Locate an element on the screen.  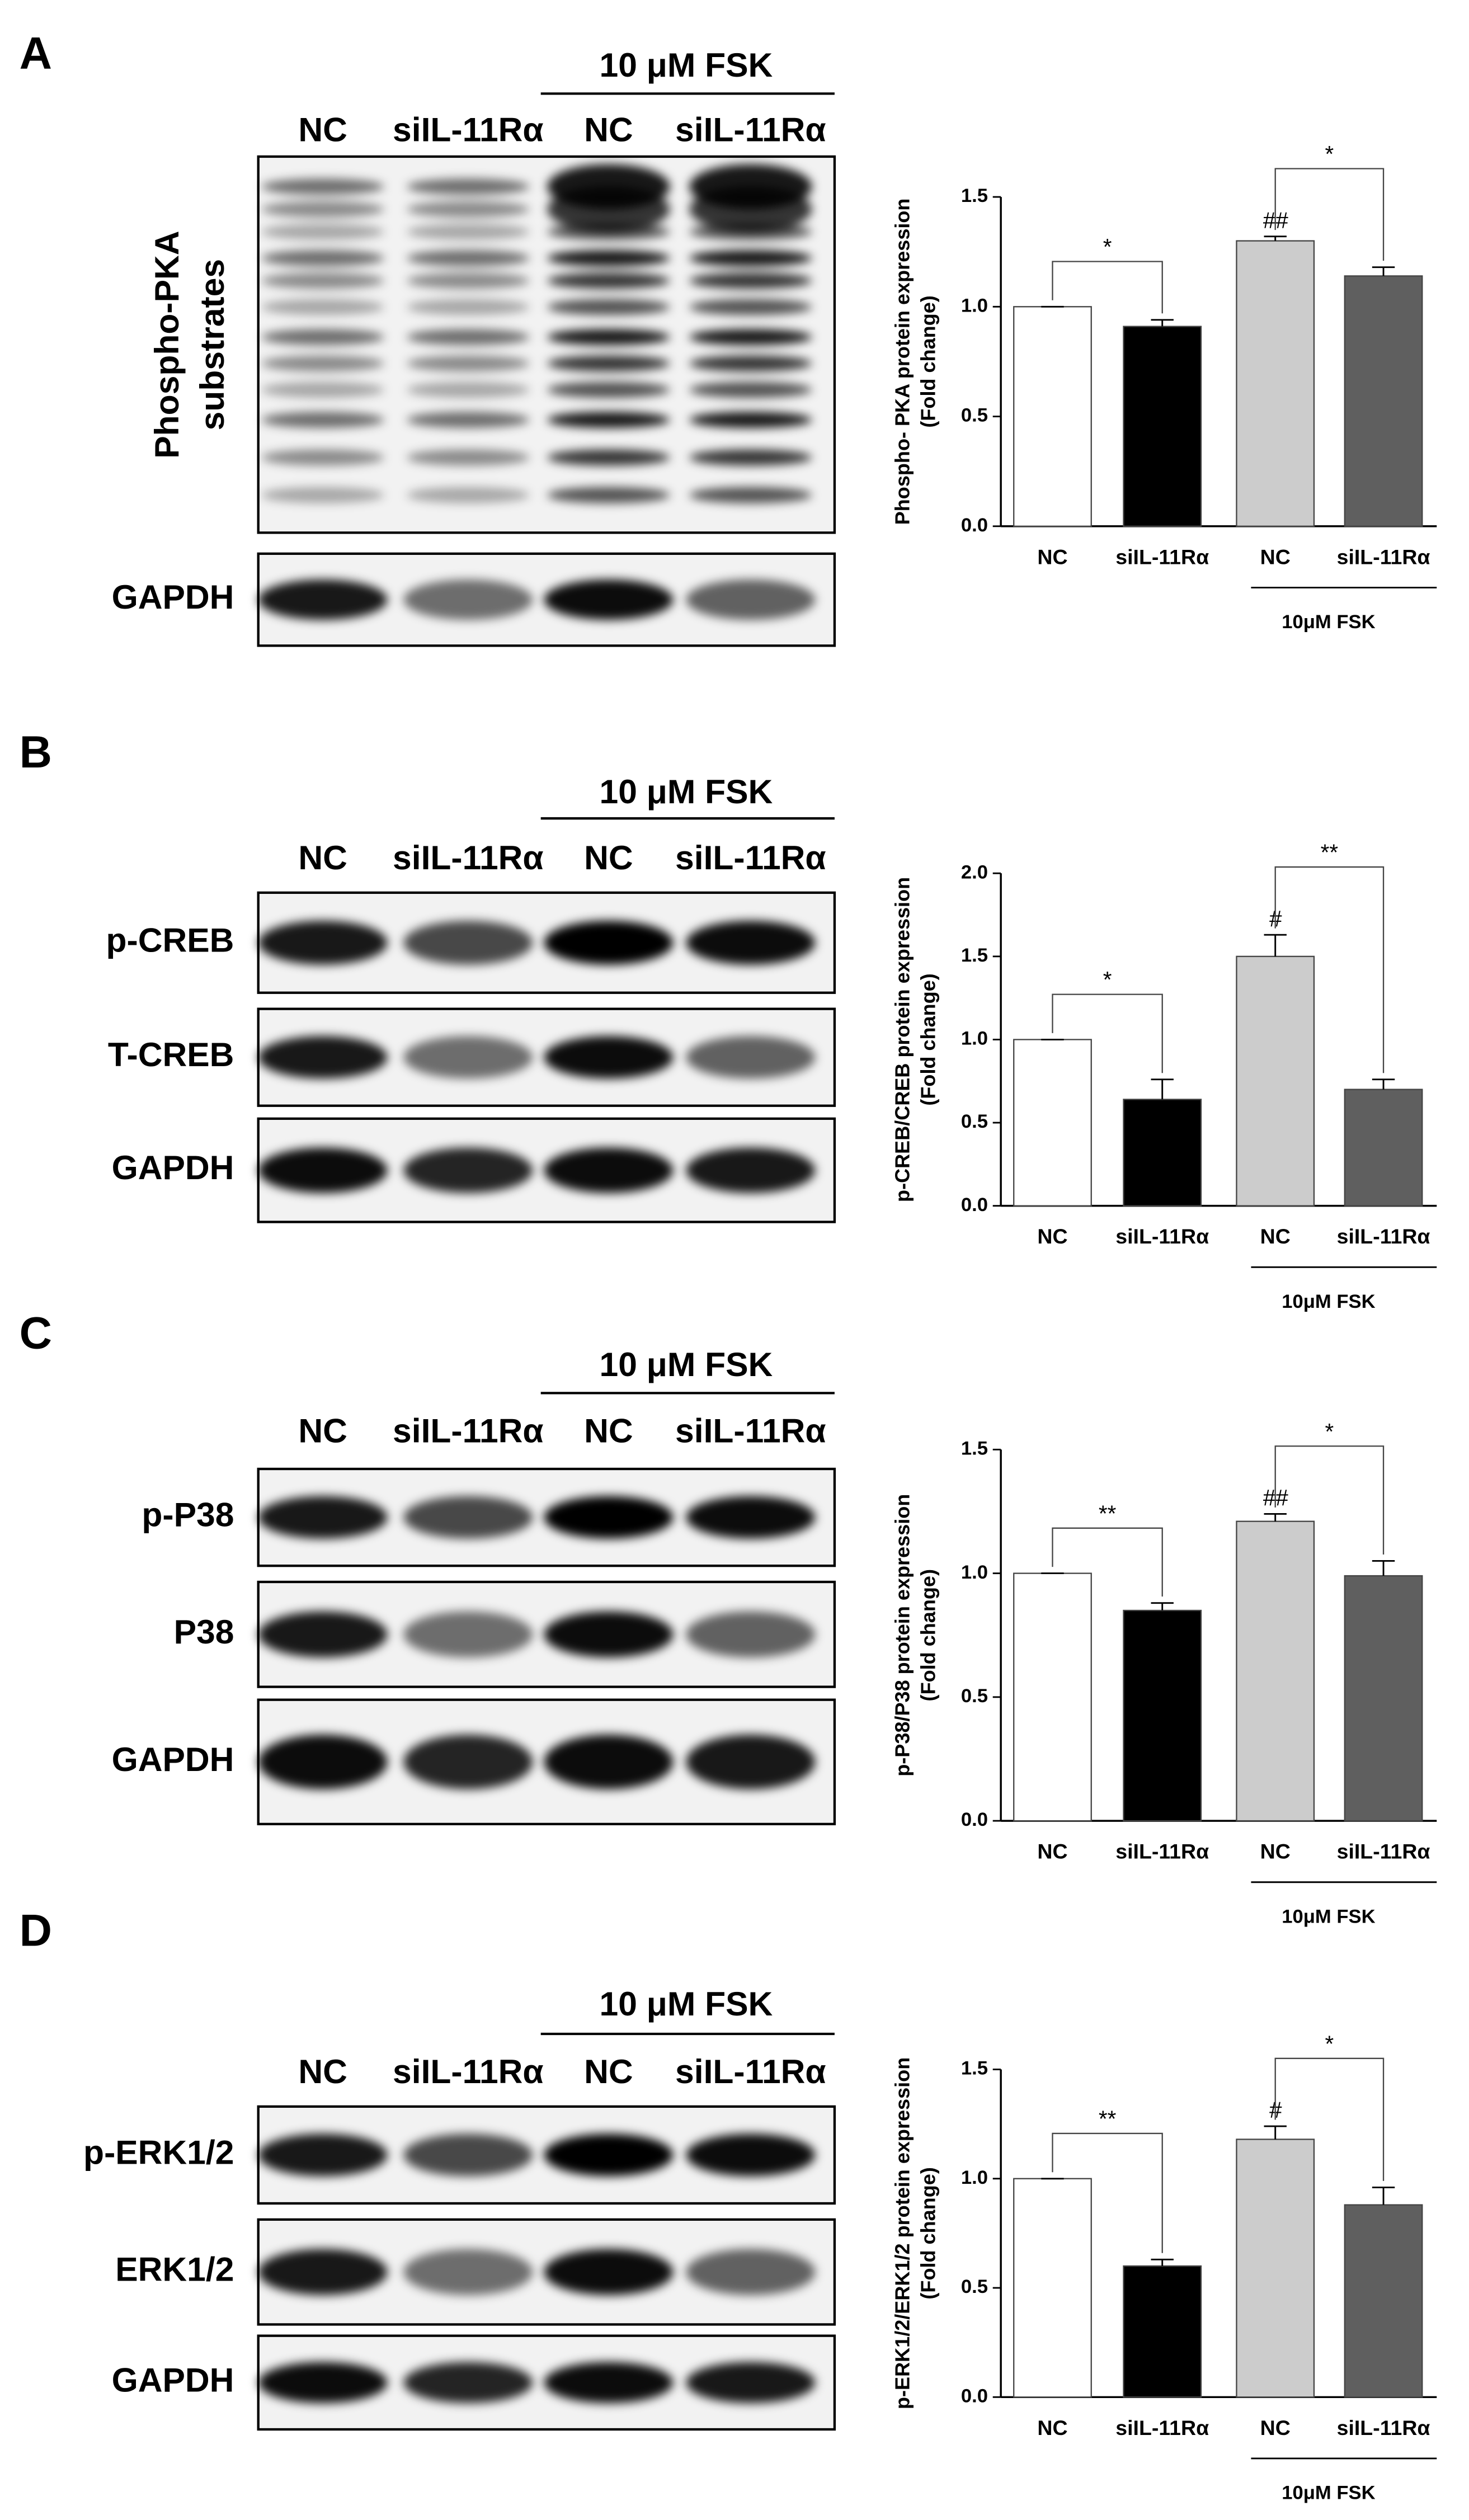
significance-label: * is located at coordinates (1329, 2044).